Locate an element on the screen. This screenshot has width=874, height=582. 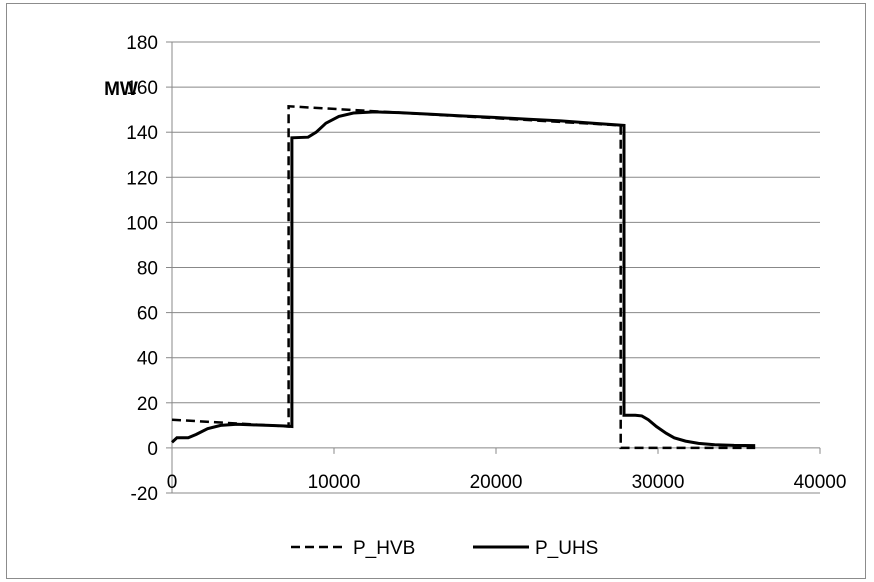
y-tick-label: 40 is located at coordinates (147, 359).